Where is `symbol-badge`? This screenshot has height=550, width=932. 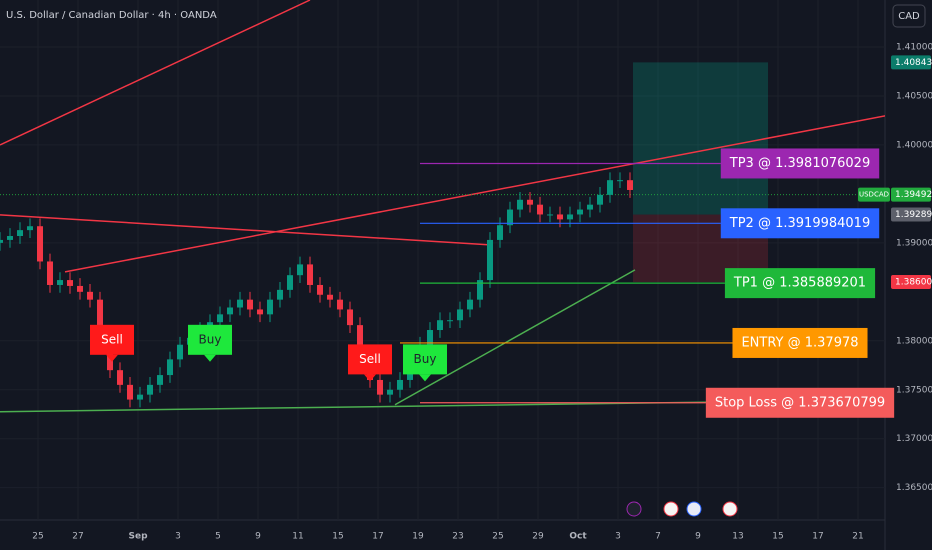
symbol-badge is located at coordinates (874, 194).